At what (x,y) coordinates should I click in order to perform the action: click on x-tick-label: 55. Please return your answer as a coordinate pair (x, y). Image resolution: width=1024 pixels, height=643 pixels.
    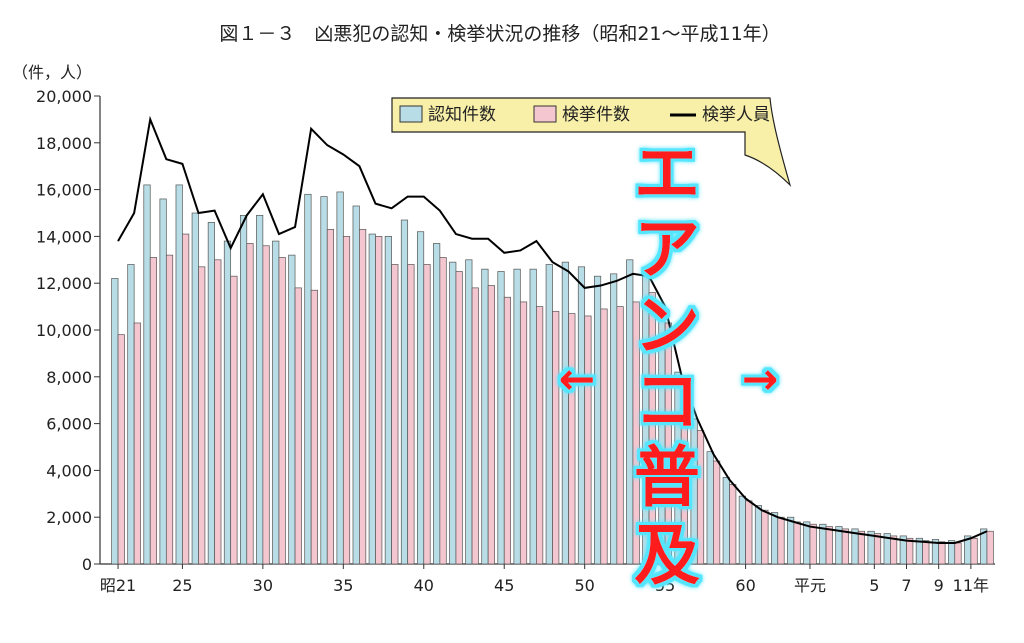
    Looking at the image, I should click on (665, 585).